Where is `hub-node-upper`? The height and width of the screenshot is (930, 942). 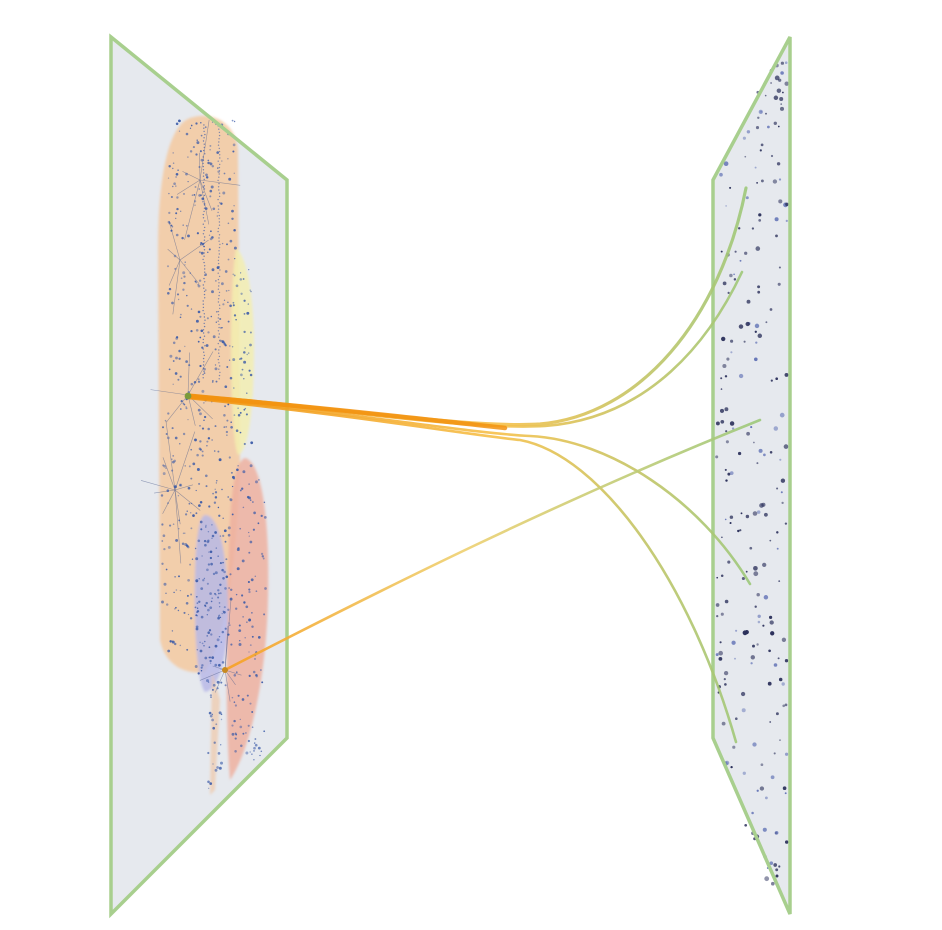 hub-node-upper is located at coordinates (188, 396).